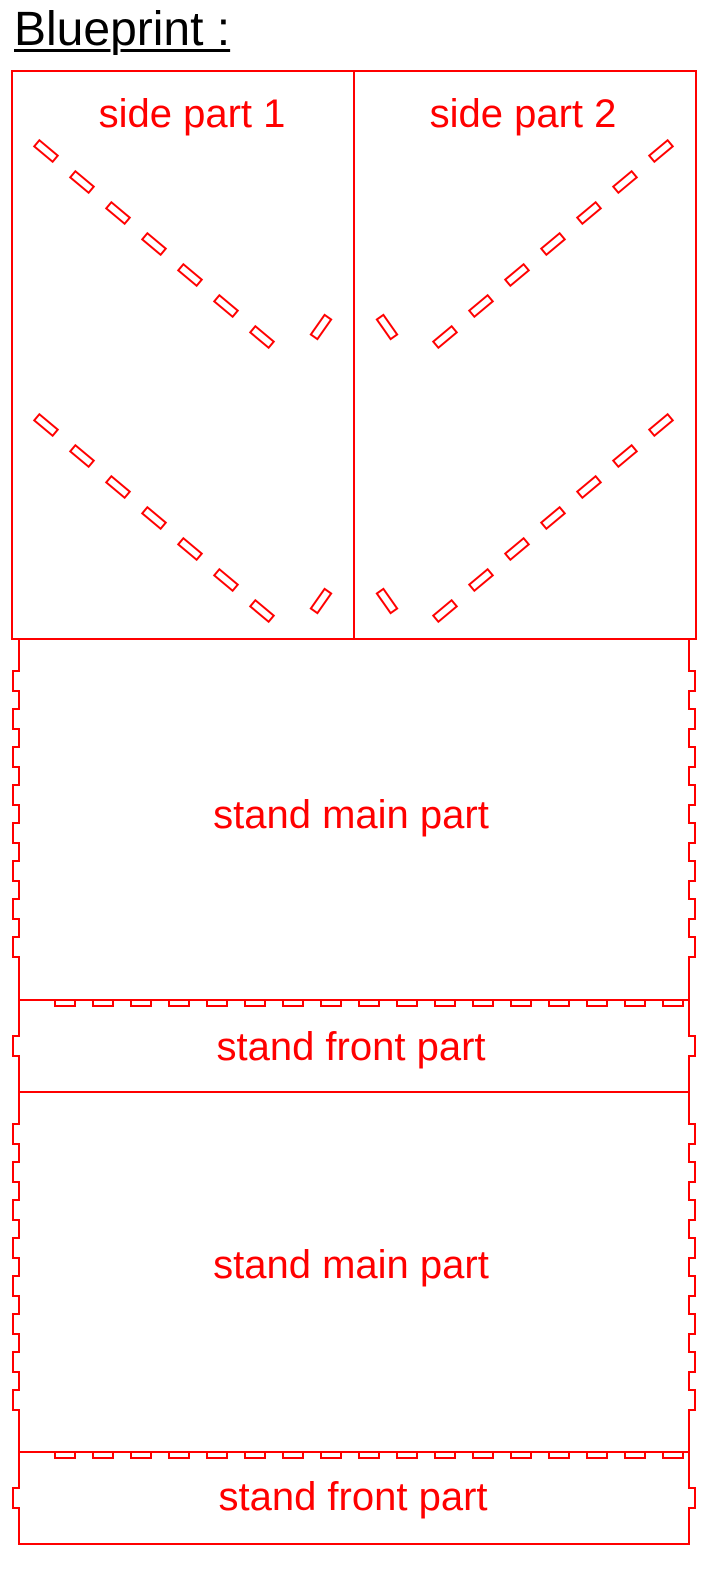  What do you see at coordinates (387, 601) in the screenshot?
I see `side-part-2-lower-slot-end` at bounding box center [387, 601].